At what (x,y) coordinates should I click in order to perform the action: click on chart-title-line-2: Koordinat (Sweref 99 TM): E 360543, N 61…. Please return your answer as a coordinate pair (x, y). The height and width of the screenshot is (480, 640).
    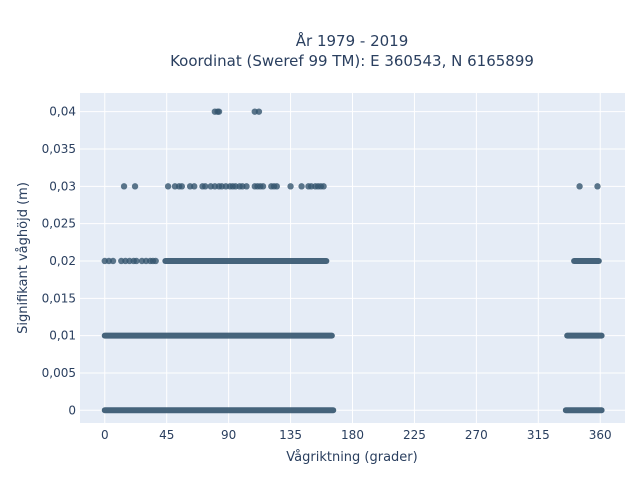
    Looking at the image, I should click on (352, 61).